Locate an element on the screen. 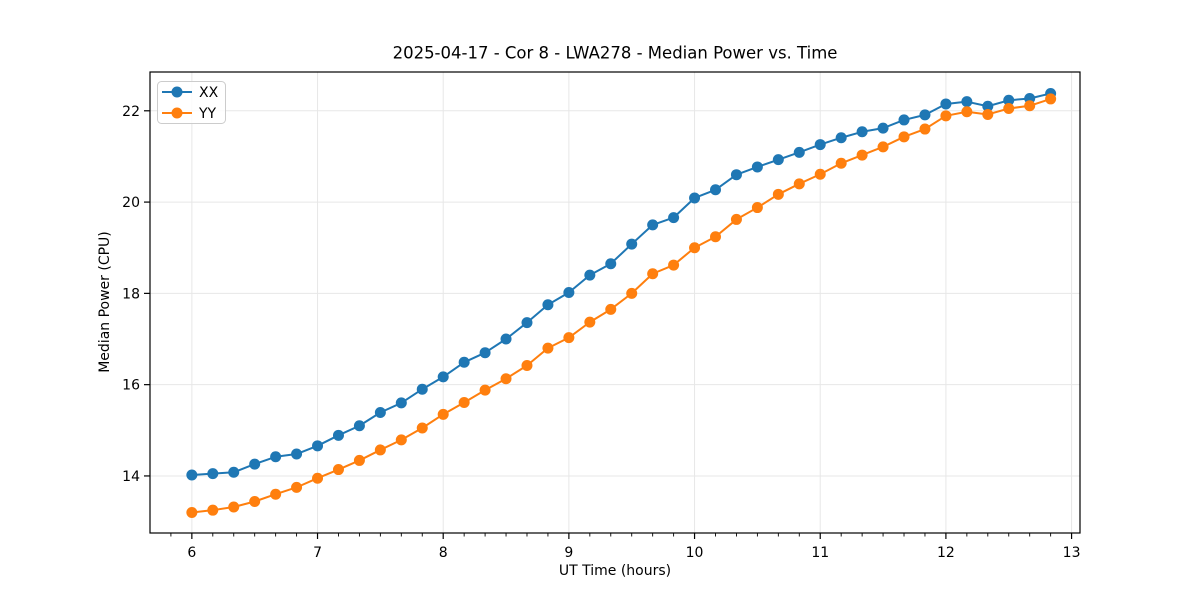 Image resolution: width=1200 pixels, height=600 pixels. y-tick-label: 22 is located at coordinates (131, 112).